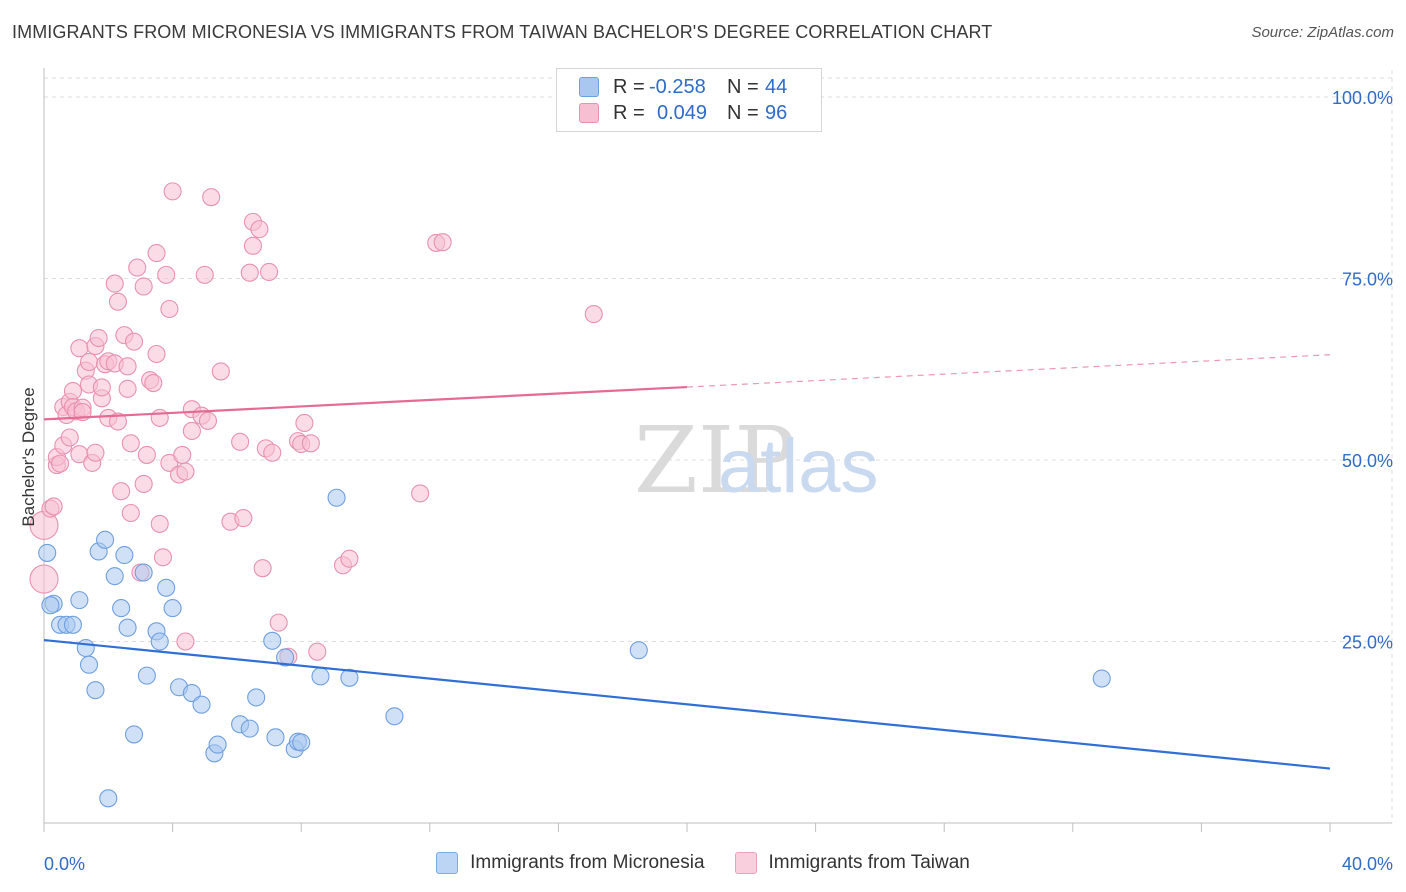  What do you see at coordinates (743, 112) in the screenshot?
I see `n-label: N =` at bounding box center [743, 112].